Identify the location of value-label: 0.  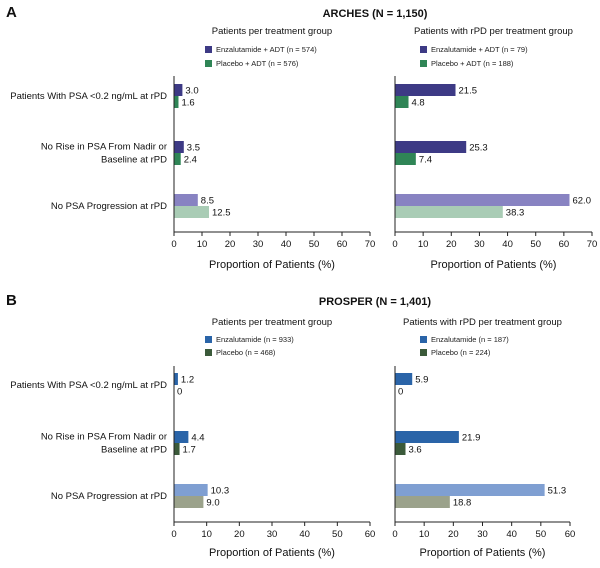
(179, 392).